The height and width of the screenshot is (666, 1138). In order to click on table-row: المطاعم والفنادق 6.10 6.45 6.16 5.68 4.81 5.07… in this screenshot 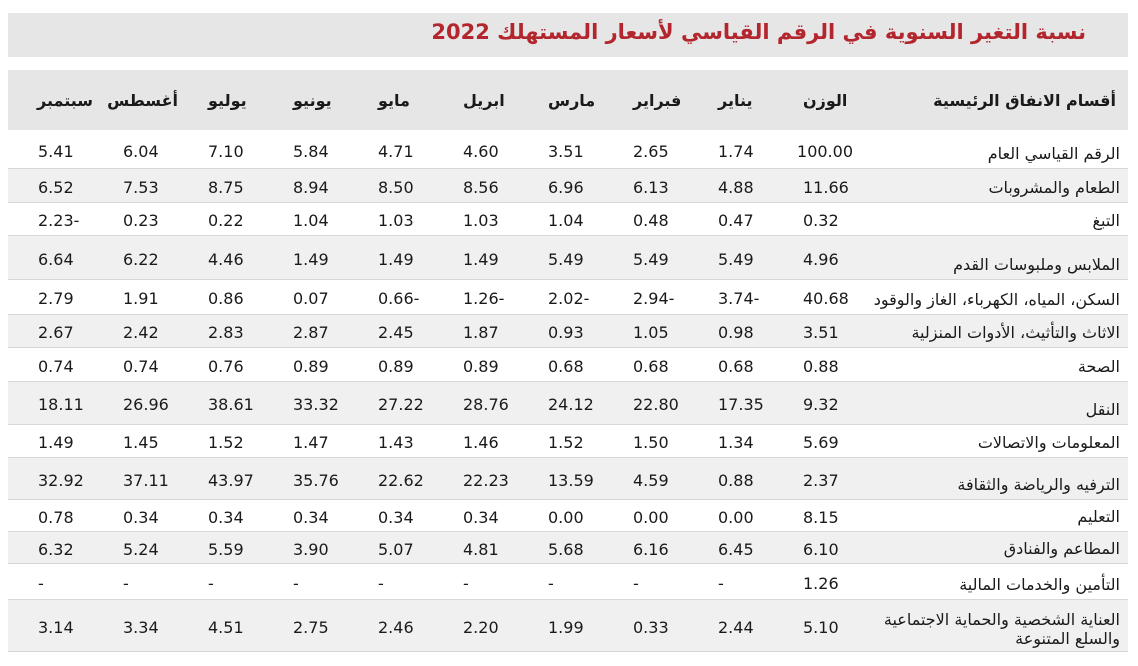, I will do `click(568, 547)`.